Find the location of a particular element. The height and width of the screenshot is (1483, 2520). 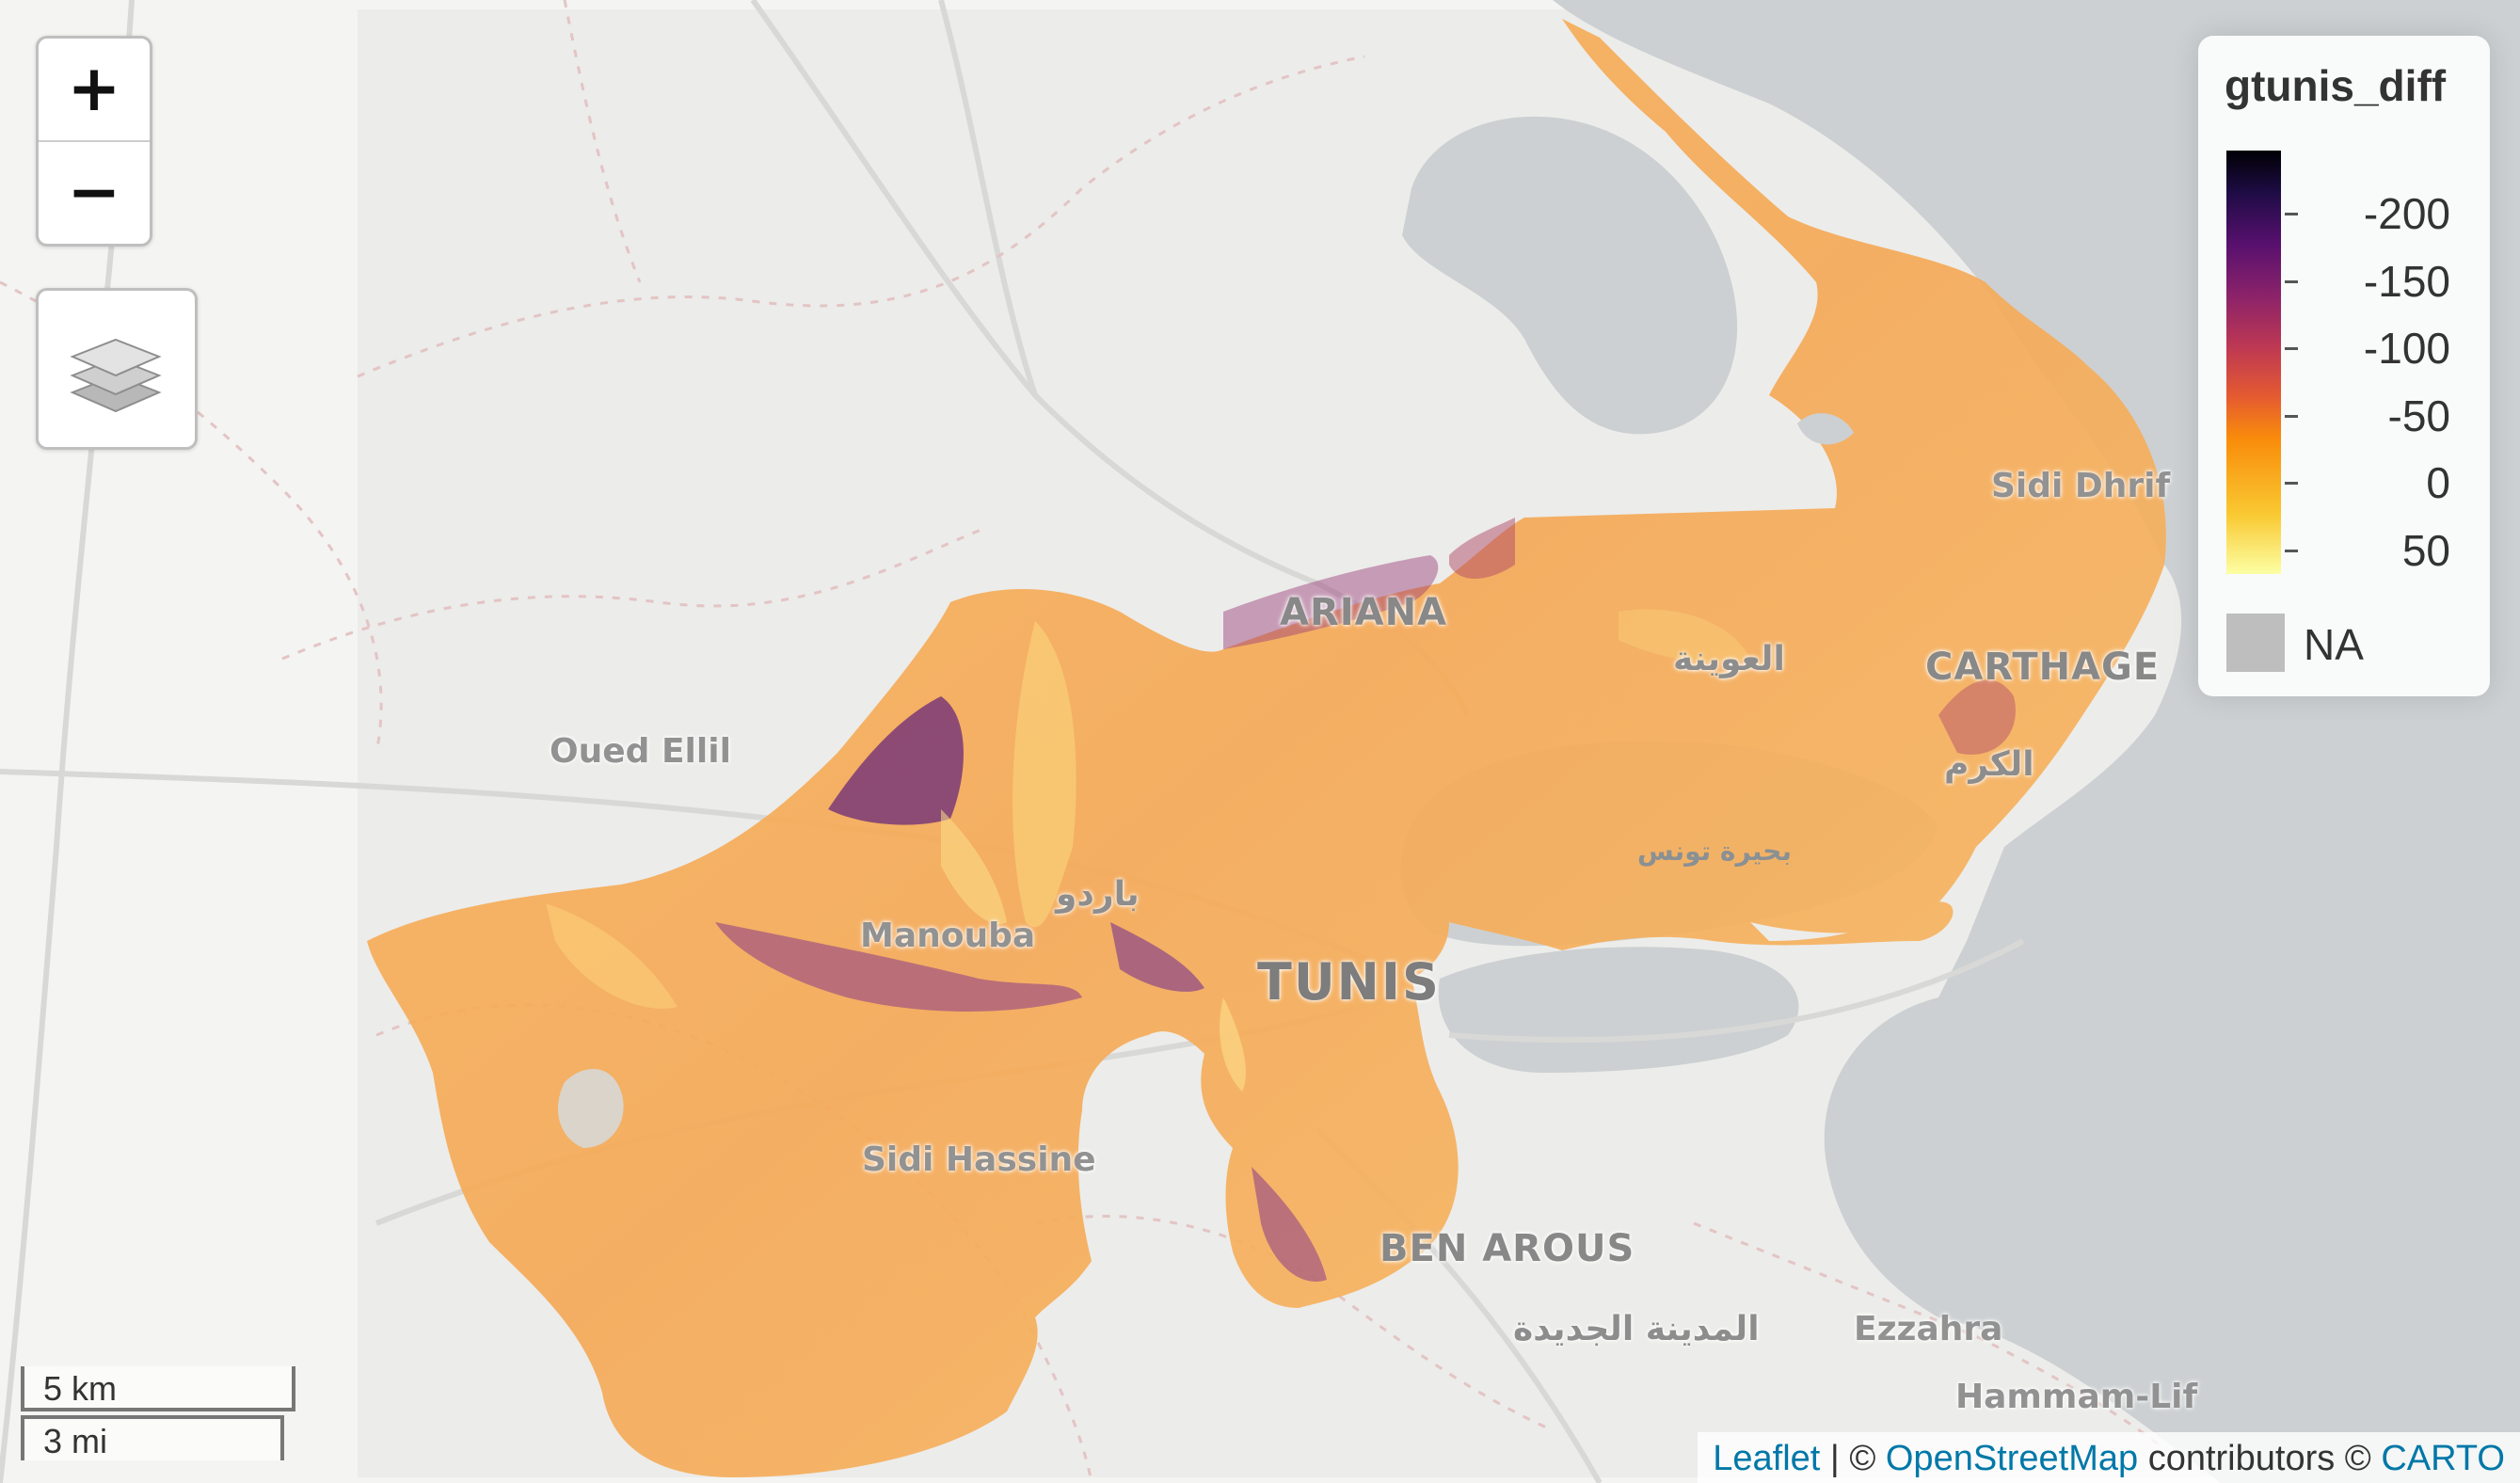

label-carthage: CARTHAGE is located at coordinates (2043, 668).